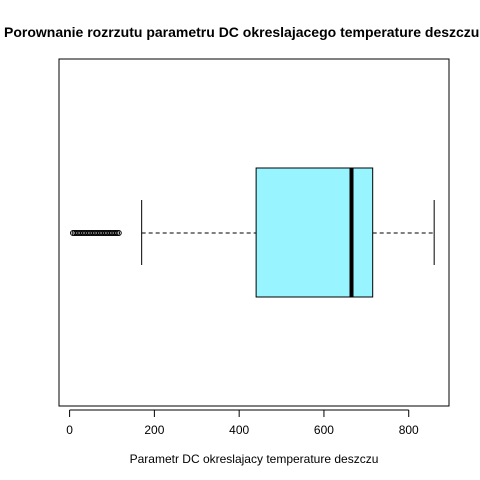  What do you see at coordinates (324, 430) in the screenshot?
I see `x-tick-label: 600` at bounding box center [324, 430].